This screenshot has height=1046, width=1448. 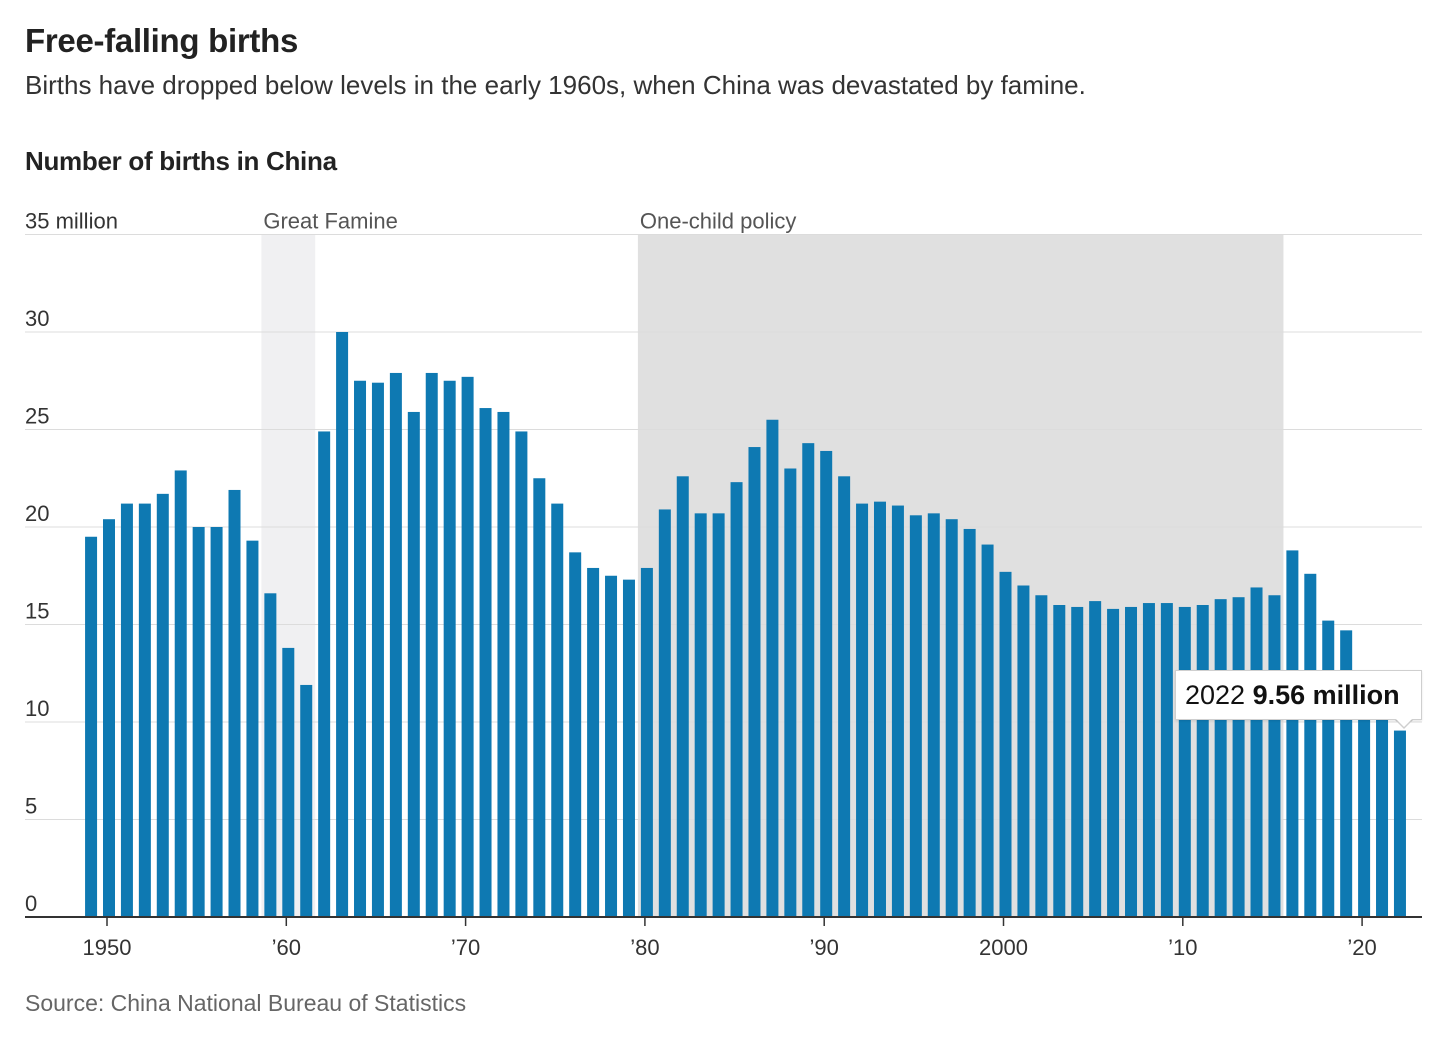 What do you see at coordinates (682, 696) in the screenshot?
I see `bar-1982` at bounding box center [682, 696].